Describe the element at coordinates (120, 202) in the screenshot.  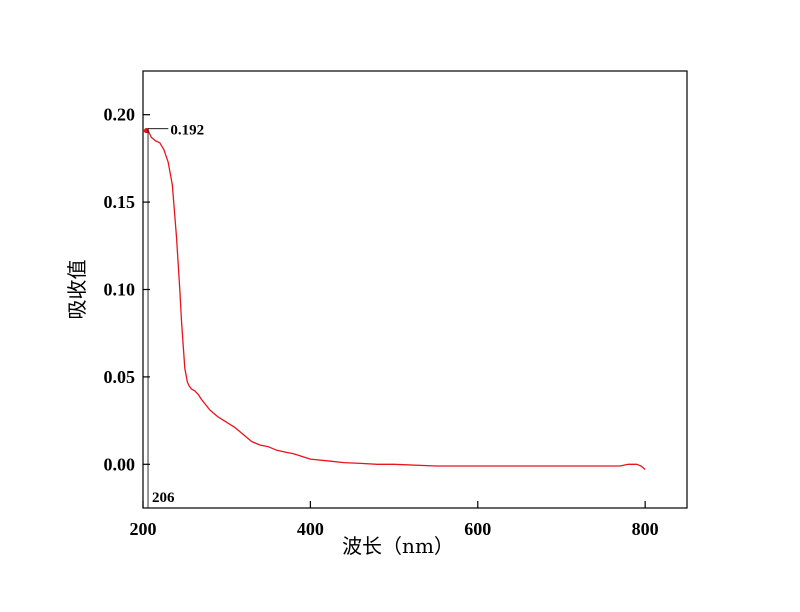
I see `y-tick-label: 0.15` at that location.